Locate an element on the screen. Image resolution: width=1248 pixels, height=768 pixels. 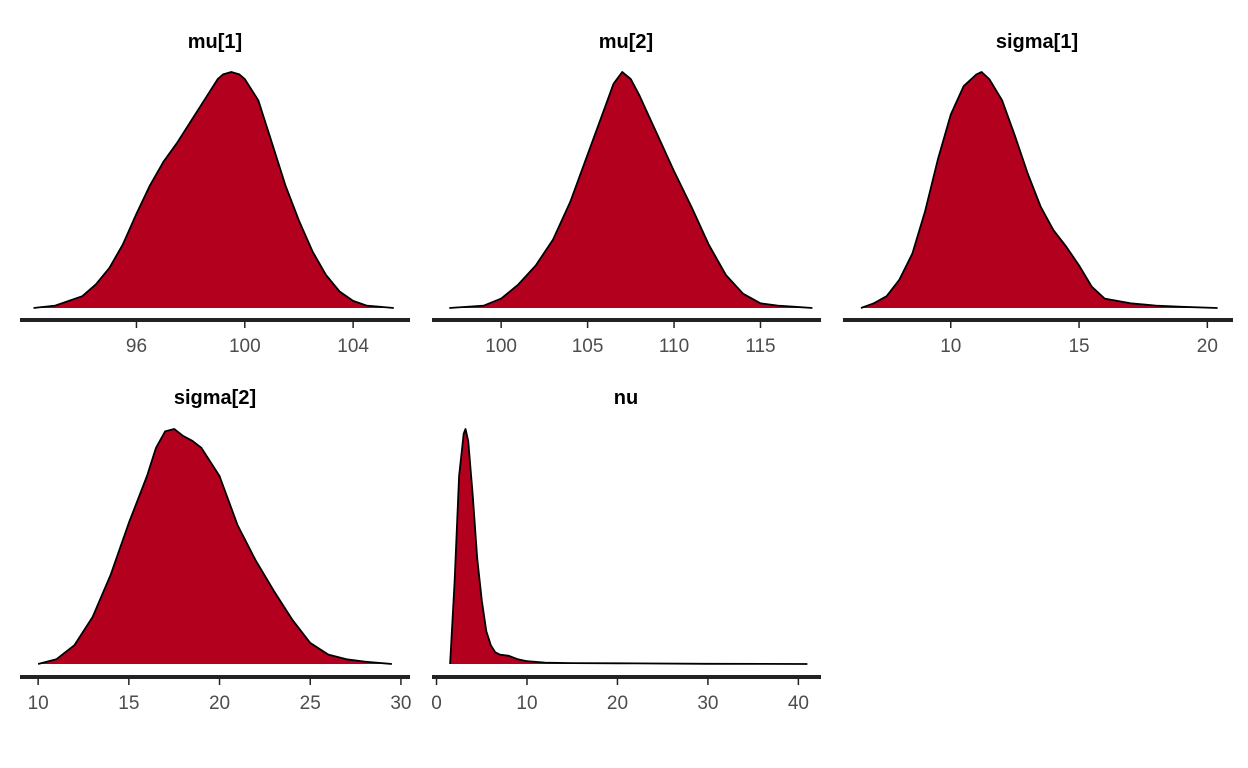
panel-title-sigma2: sigma[2] is located at coordinates (215, 398).